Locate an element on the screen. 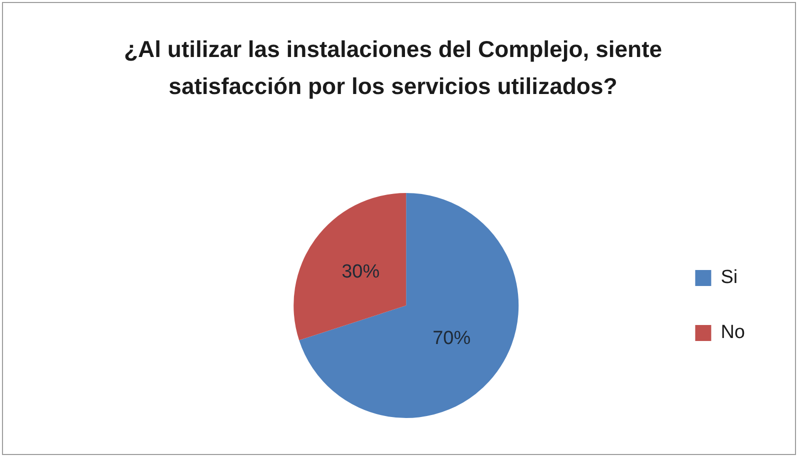 This screenshot has height=459, width=800. data-label: 30% is located at coordinates (361, 272).